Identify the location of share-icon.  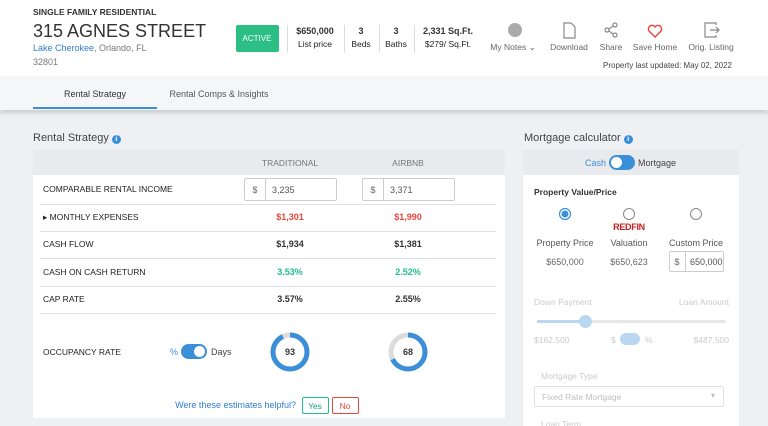
(611, 30).